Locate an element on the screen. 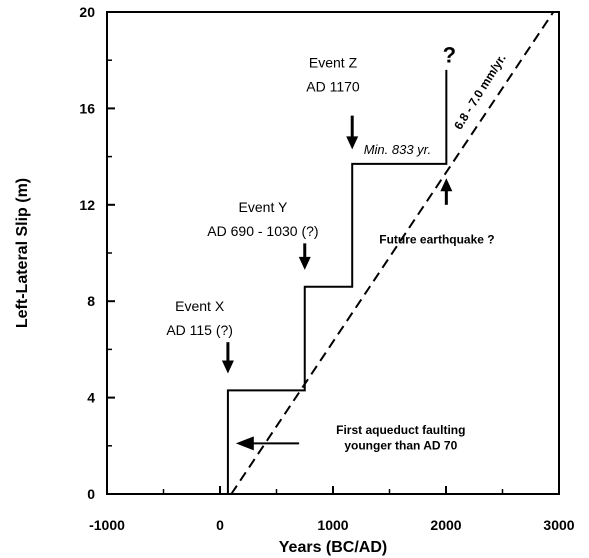  event-z-name-label: Event Z is located at coordinates (333, 62).